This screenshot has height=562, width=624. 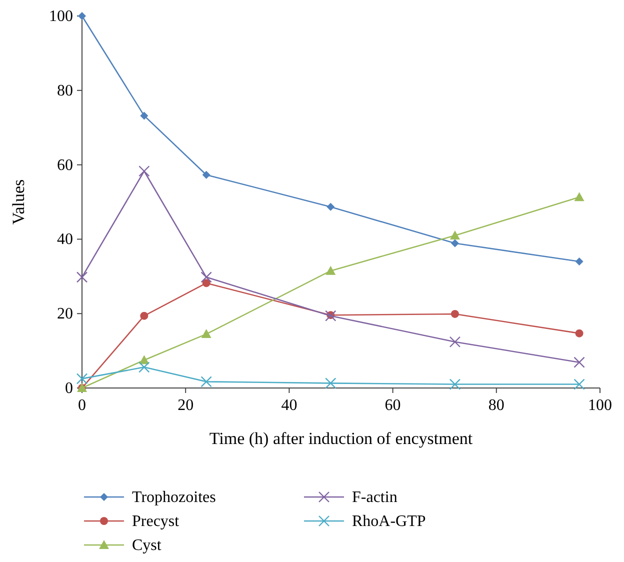 What do you see at coordinates (375, 497) in the screenshot?
I see `legend-label: F-actin` at bounding box center [375, 497].